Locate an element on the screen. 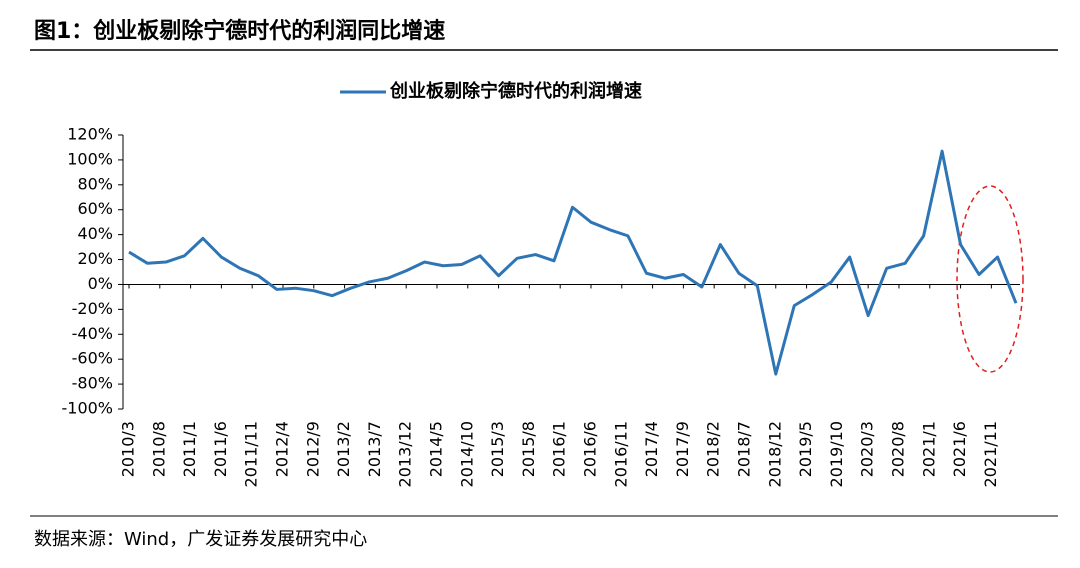 The height and width of the screenshot is (568, 1080). y-tick-label: 20% is located at coordinates (95, 258).